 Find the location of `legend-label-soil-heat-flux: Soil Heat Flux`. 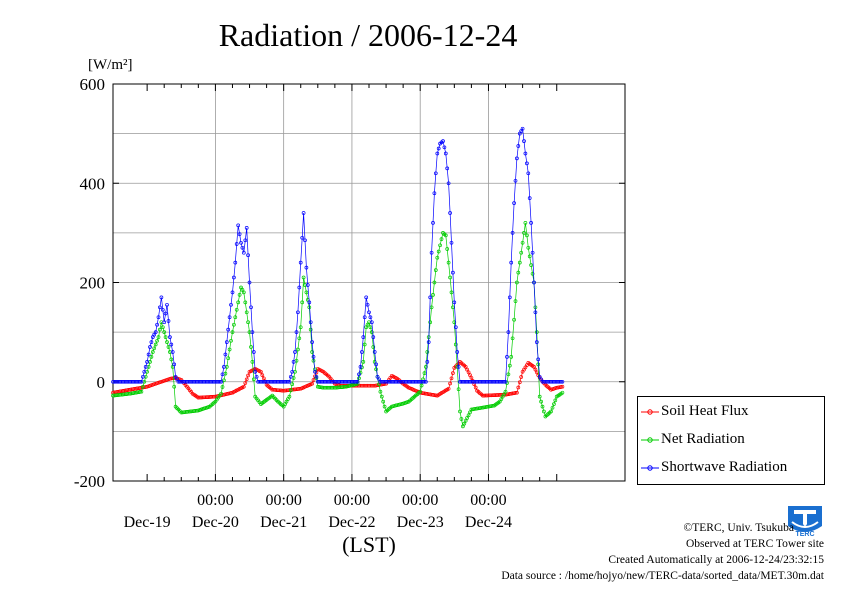

legend-label-soil-heat-flux: Soil Heat Flux is located at coordinates (705, 411).